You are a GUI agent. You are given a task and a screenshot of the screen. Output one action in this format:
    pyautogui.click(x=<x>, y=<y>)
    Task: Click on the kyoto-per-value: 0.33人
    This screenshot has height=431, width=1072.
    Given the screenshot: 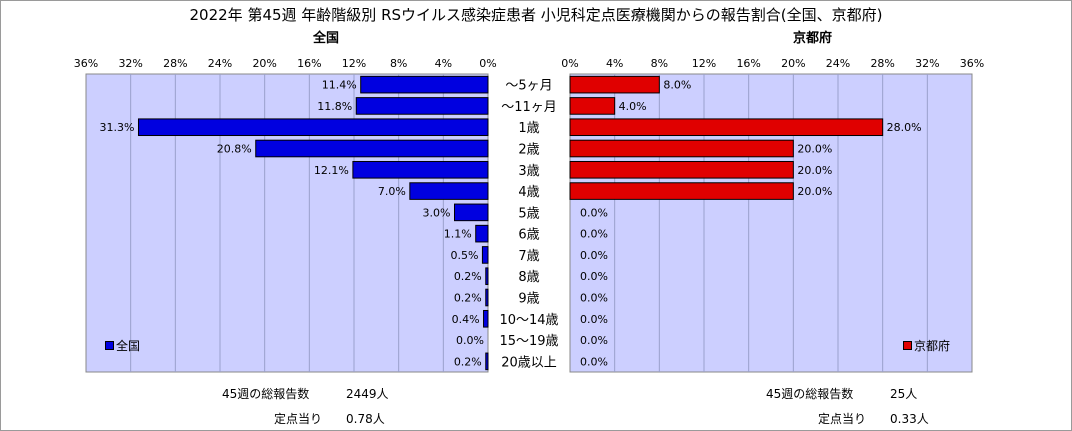 What is the action you would take?
    pyautogui.click(x=909, y=419)
    